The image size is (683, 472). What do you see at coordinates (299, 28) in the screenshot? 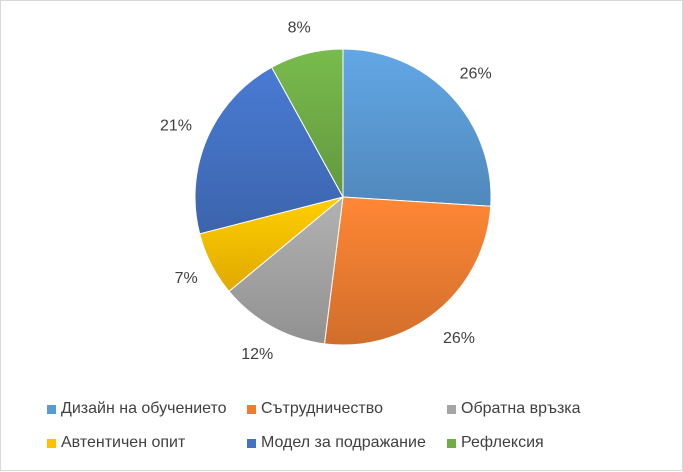
I see `data-label-5: 8%` at bounding box center [299, 28].